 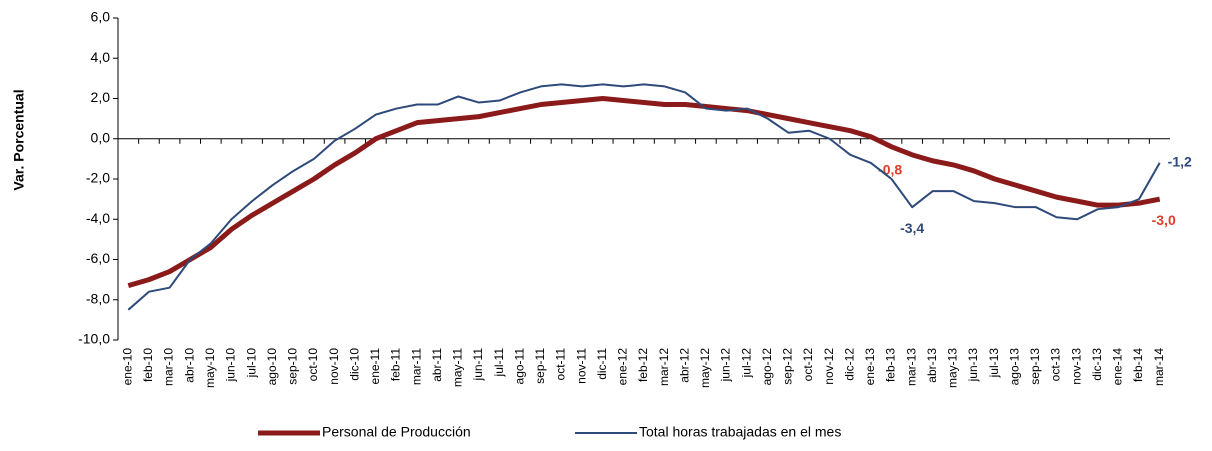 What do you see at coordinates (189, 365) in the screenshot?
I see `x-tick-label: abr-10` at bounding box center [189, 365].